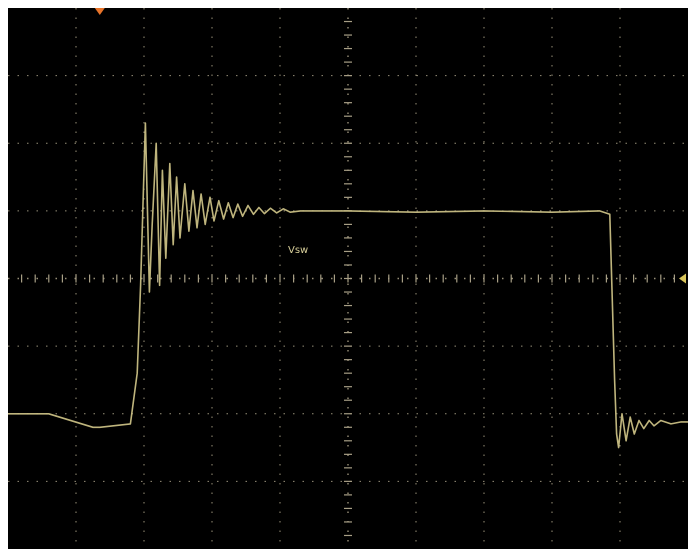  What do you see at coordinates (99, 11) in the screenshot?
I see `trigger-arrow-icon` at bounding box center [99, 11].